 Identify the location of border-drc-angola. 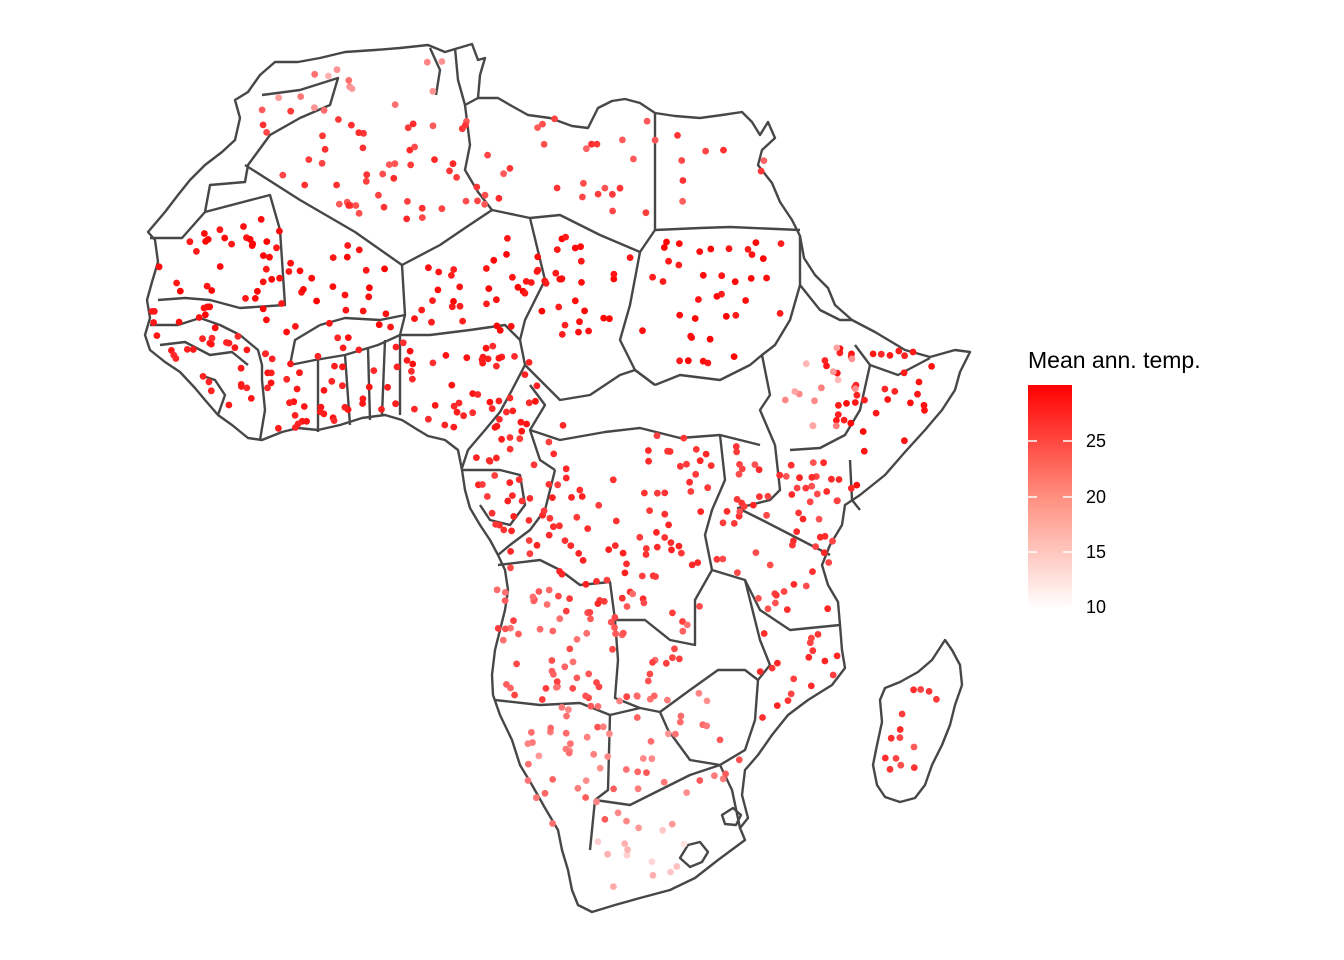
(557, 589).